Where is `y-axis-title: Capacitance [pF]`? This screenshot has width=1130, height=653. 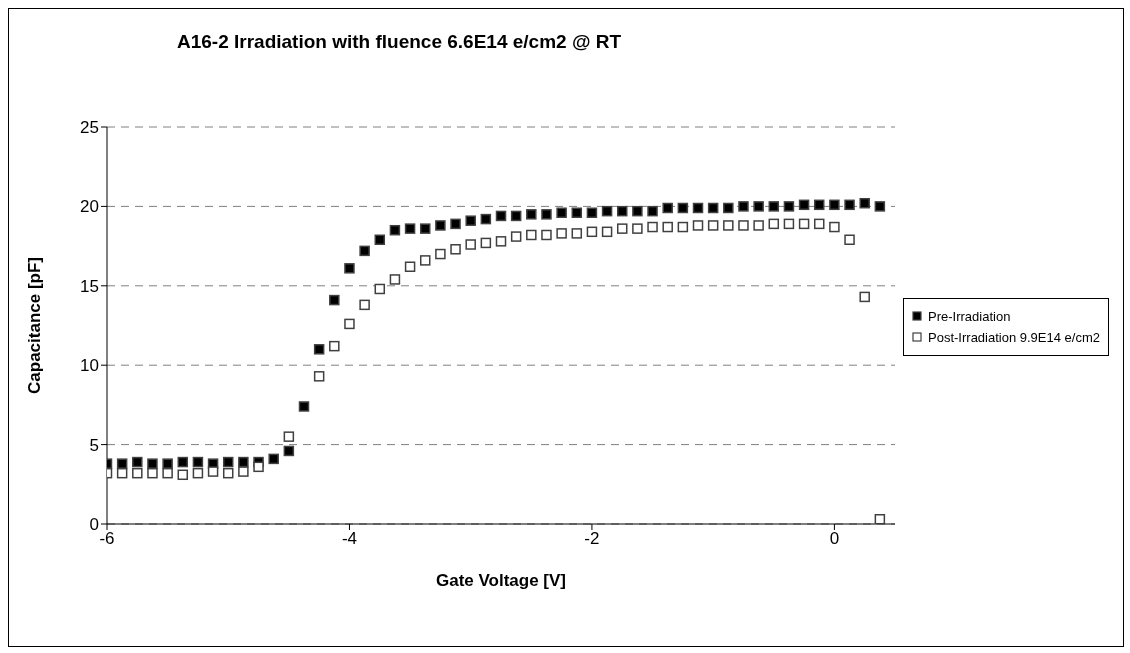 y-axis-title: Capacitance [pF] is located at coordinates (35, 325).